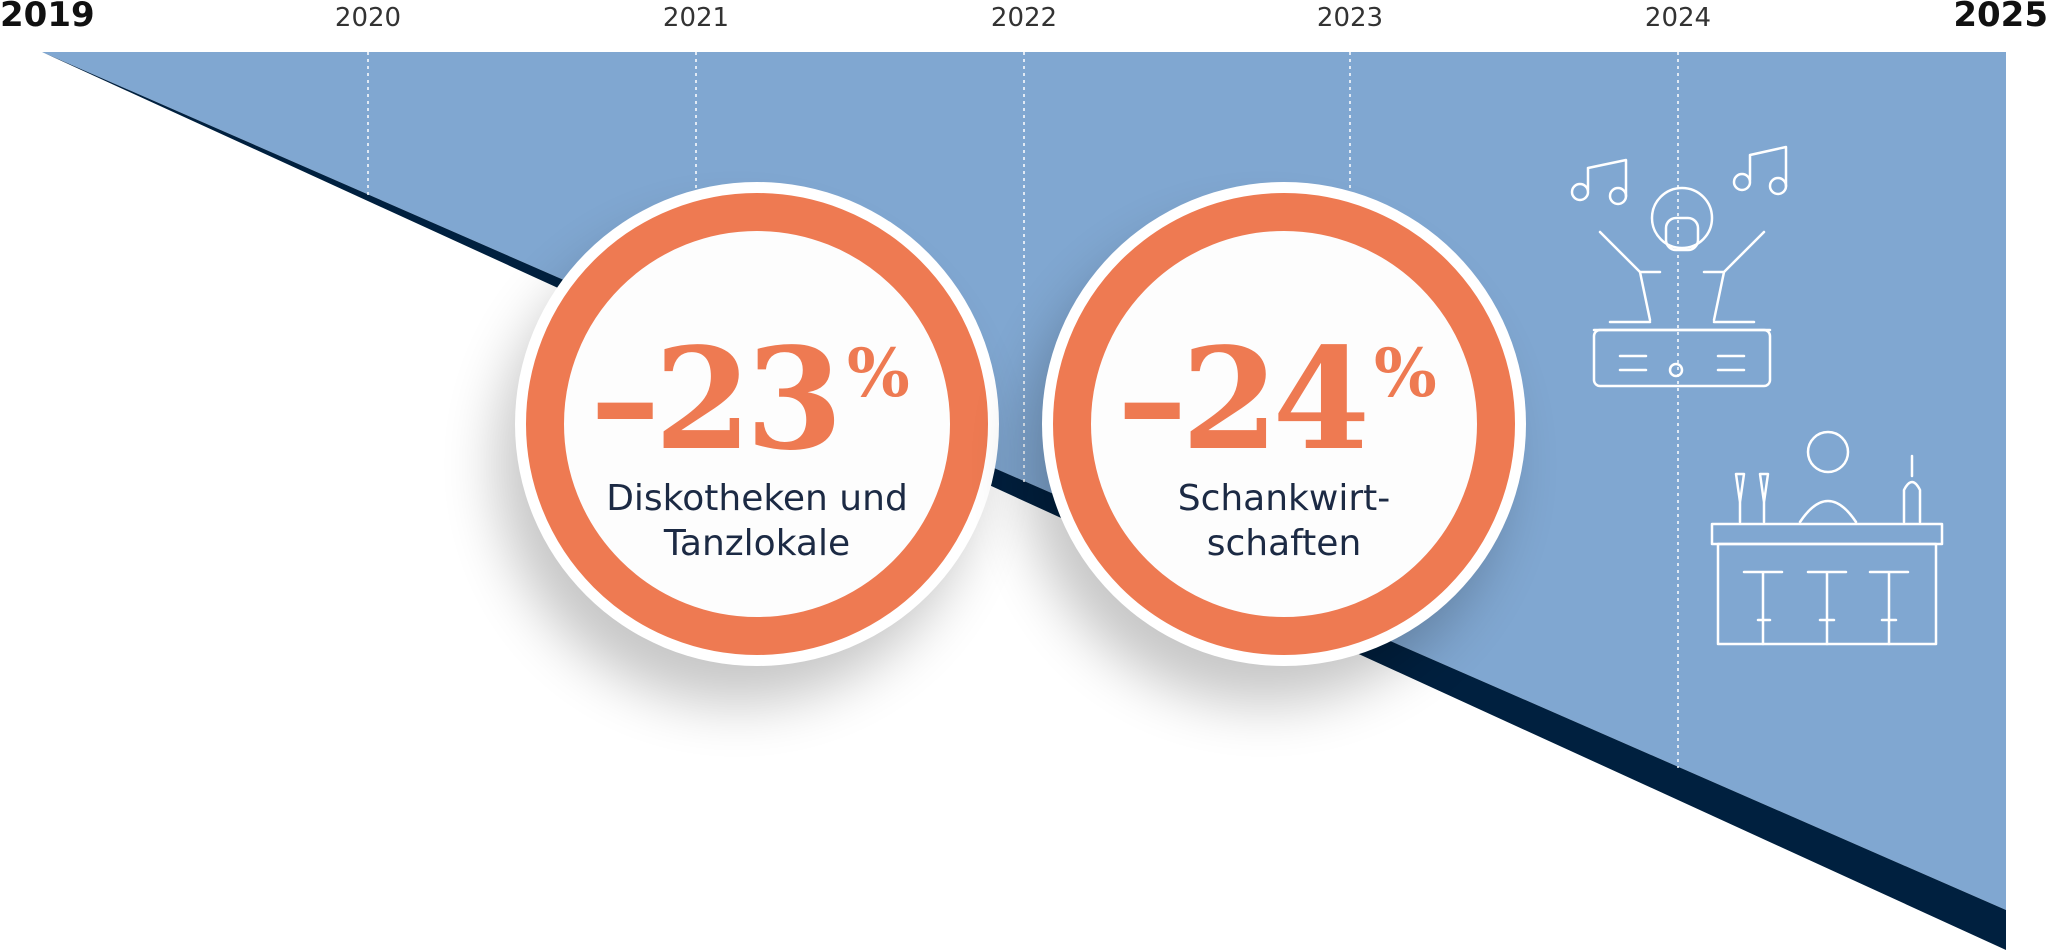 This screenshot has height=950, width=2048. Describe the element at coordinates (713, 400) in the screenshot. I see `stat-number: –23` at that location.